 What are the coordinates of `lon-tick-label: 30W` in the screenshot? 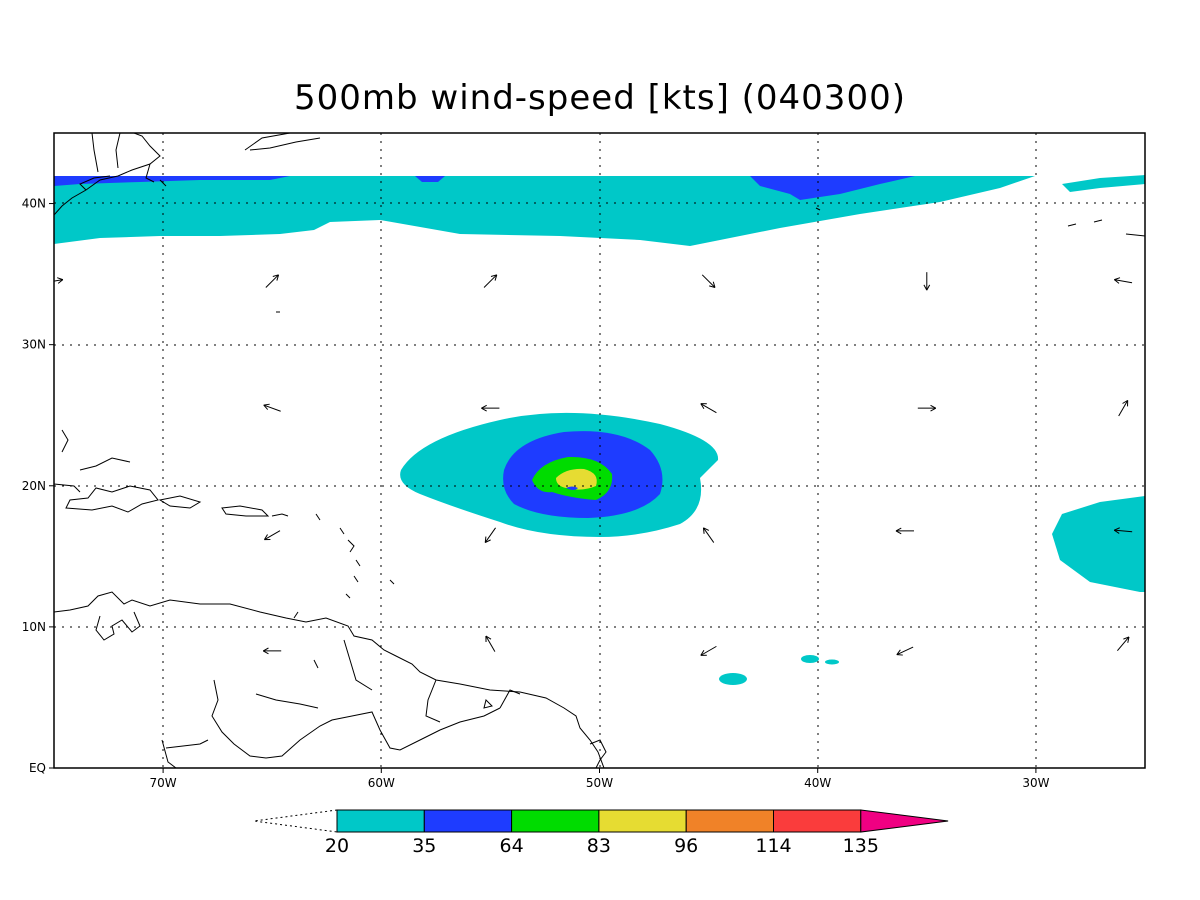 It's located at (1035, 783).